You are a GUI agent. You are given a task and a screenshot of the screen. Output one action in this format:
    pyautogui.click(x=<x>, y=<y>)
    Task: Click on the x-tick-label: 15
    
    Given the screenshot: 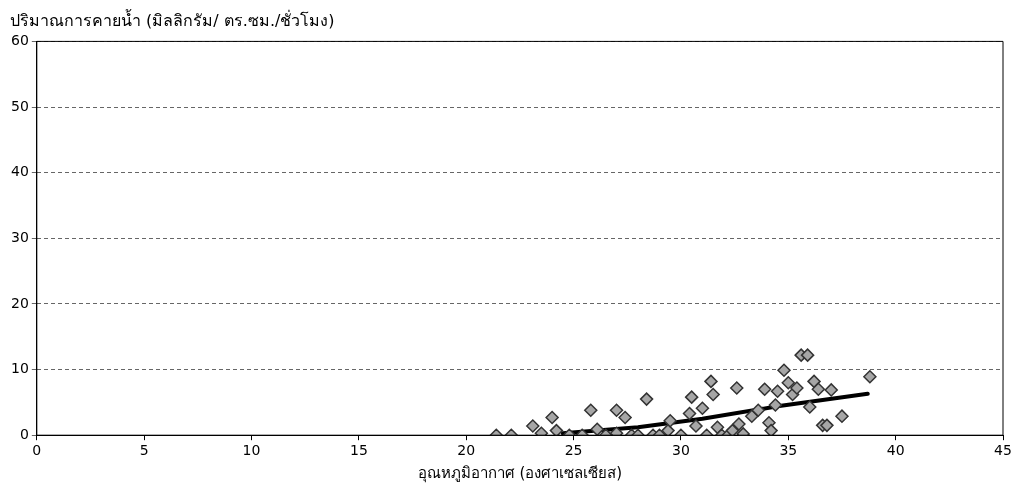 What is the action you would take?
    pyautogui.click(x=358, y=450)
    